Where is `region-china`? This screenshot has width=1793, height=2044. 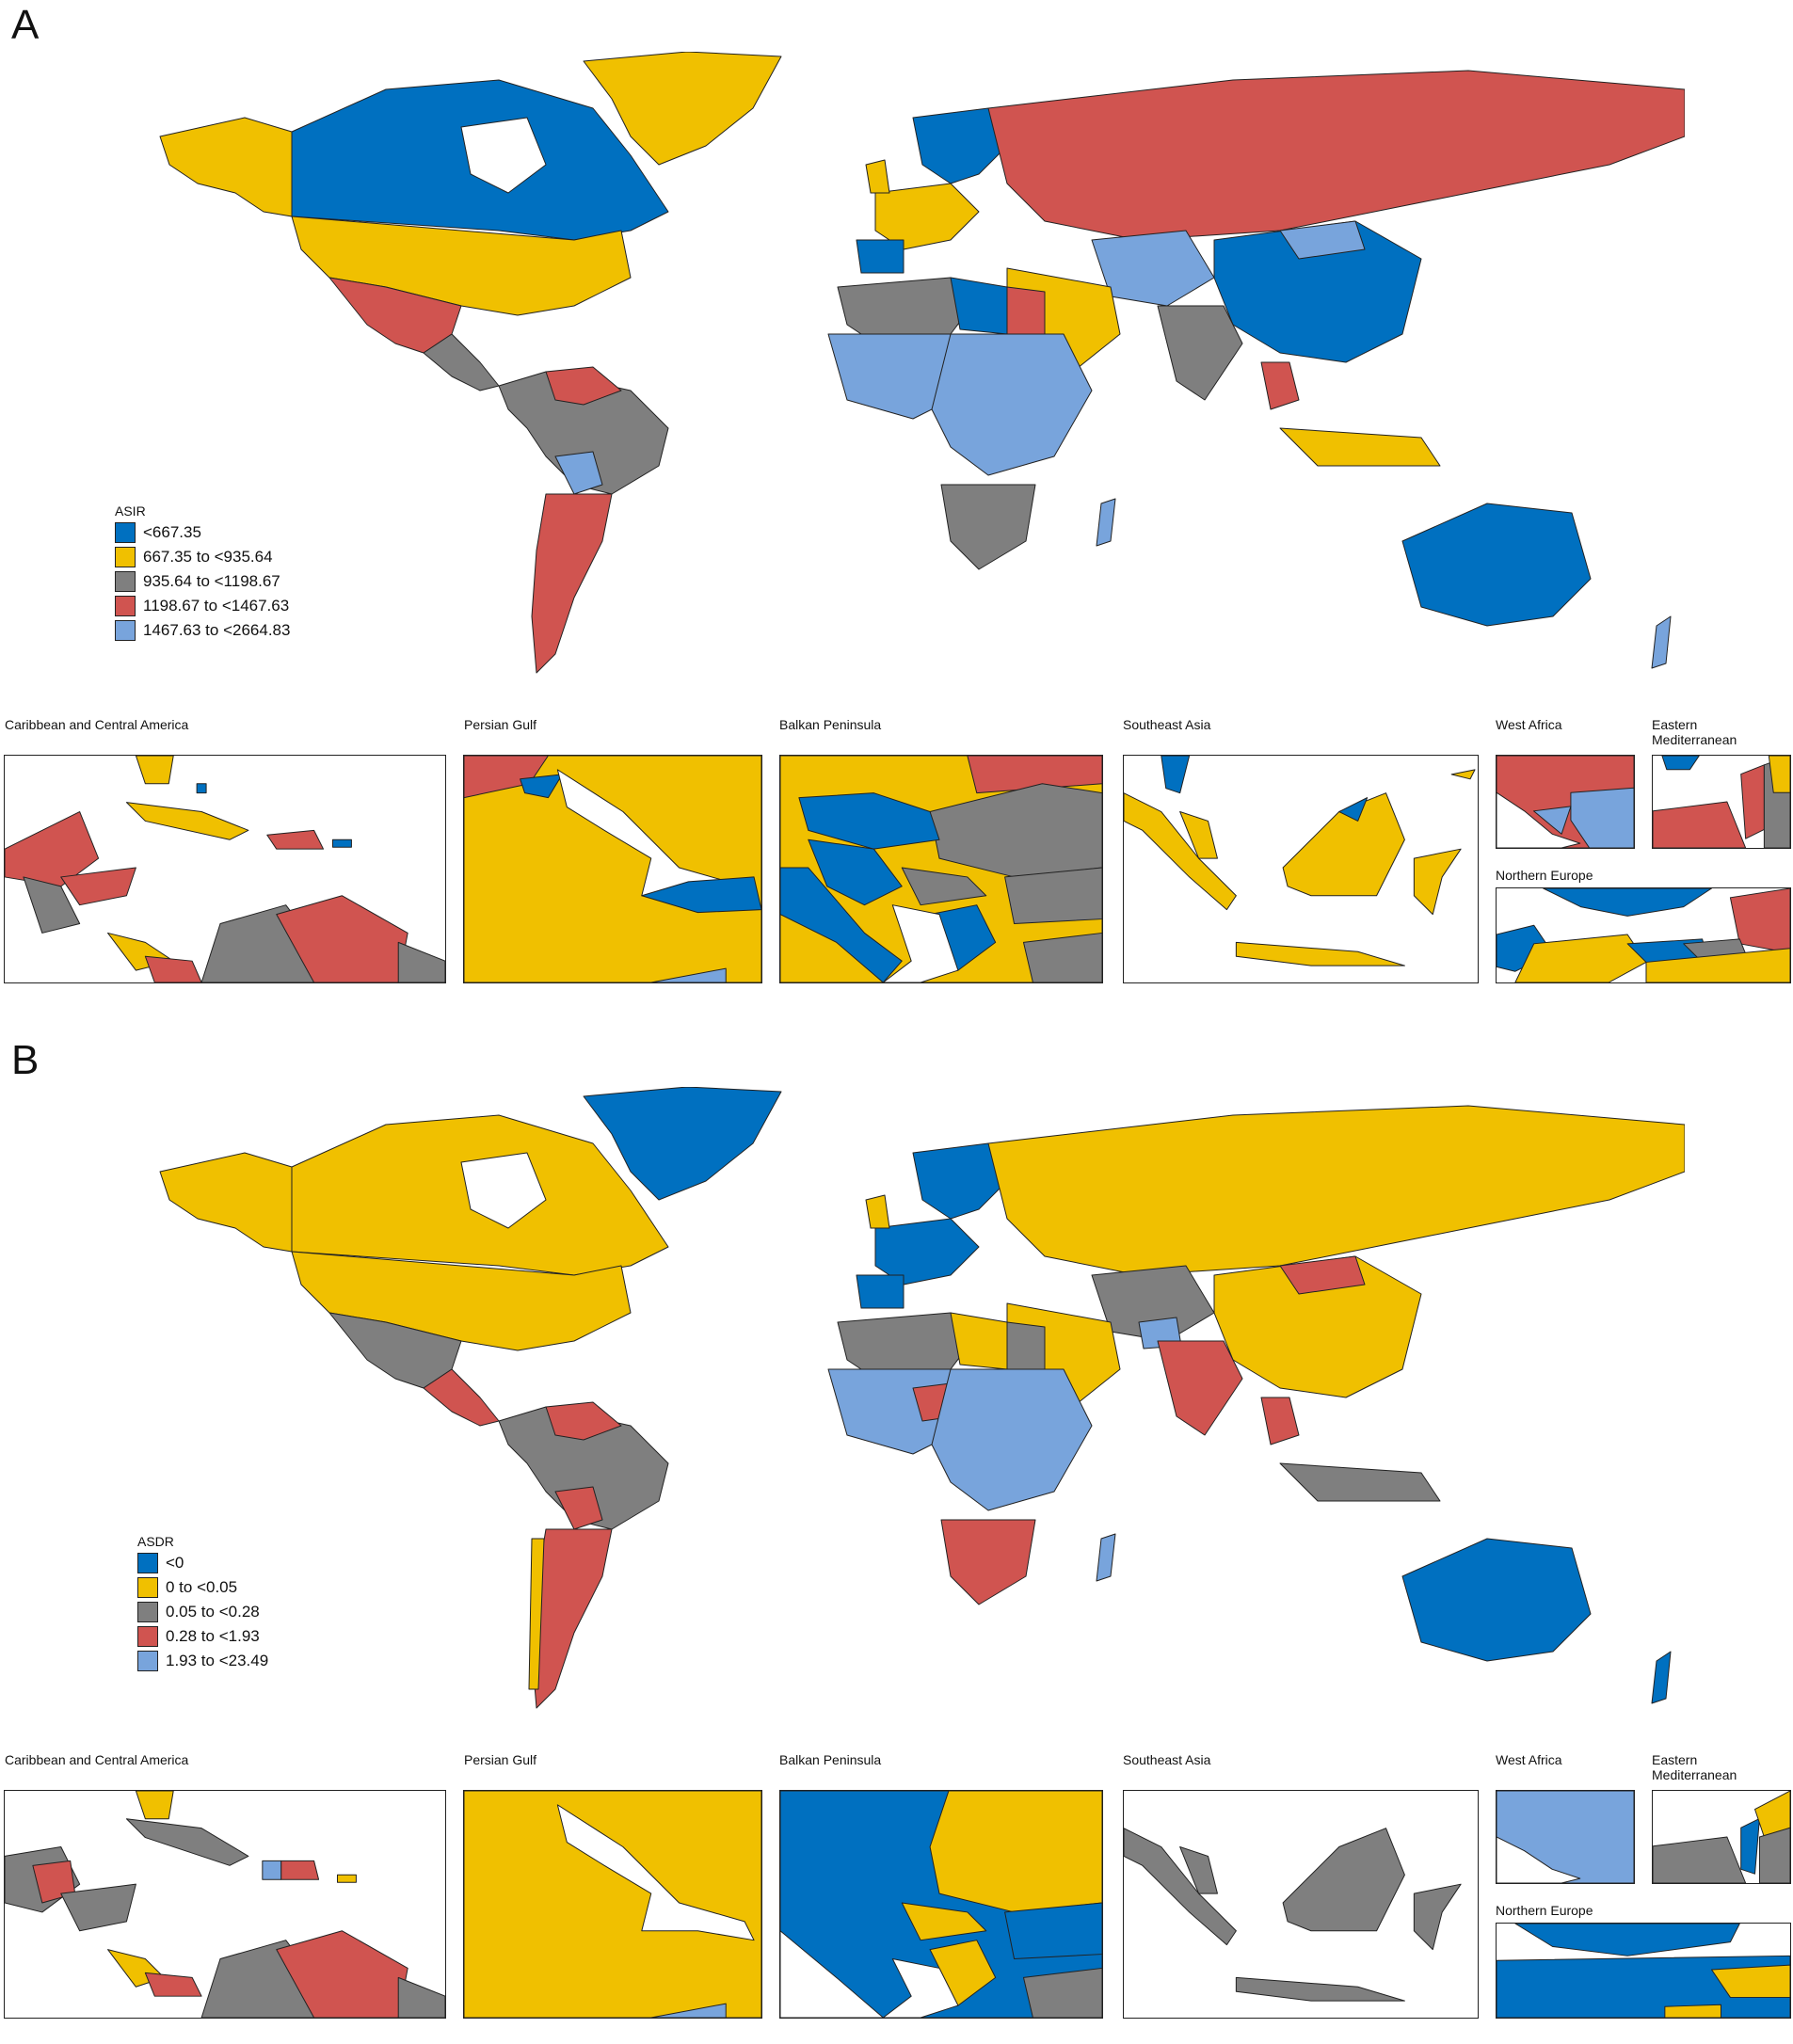
region-china is located at coordinates (1318, 291).